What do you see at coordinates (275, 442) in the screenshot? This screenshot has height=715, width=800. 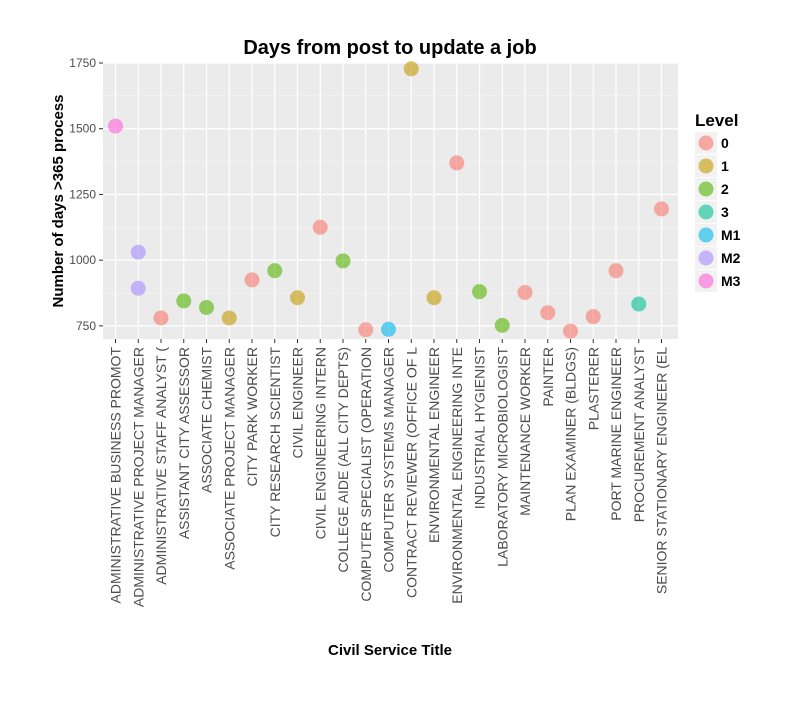 I see `x-tick-label: CITY RESEARCH SCIENTIST` at bounding box center [275, 442].